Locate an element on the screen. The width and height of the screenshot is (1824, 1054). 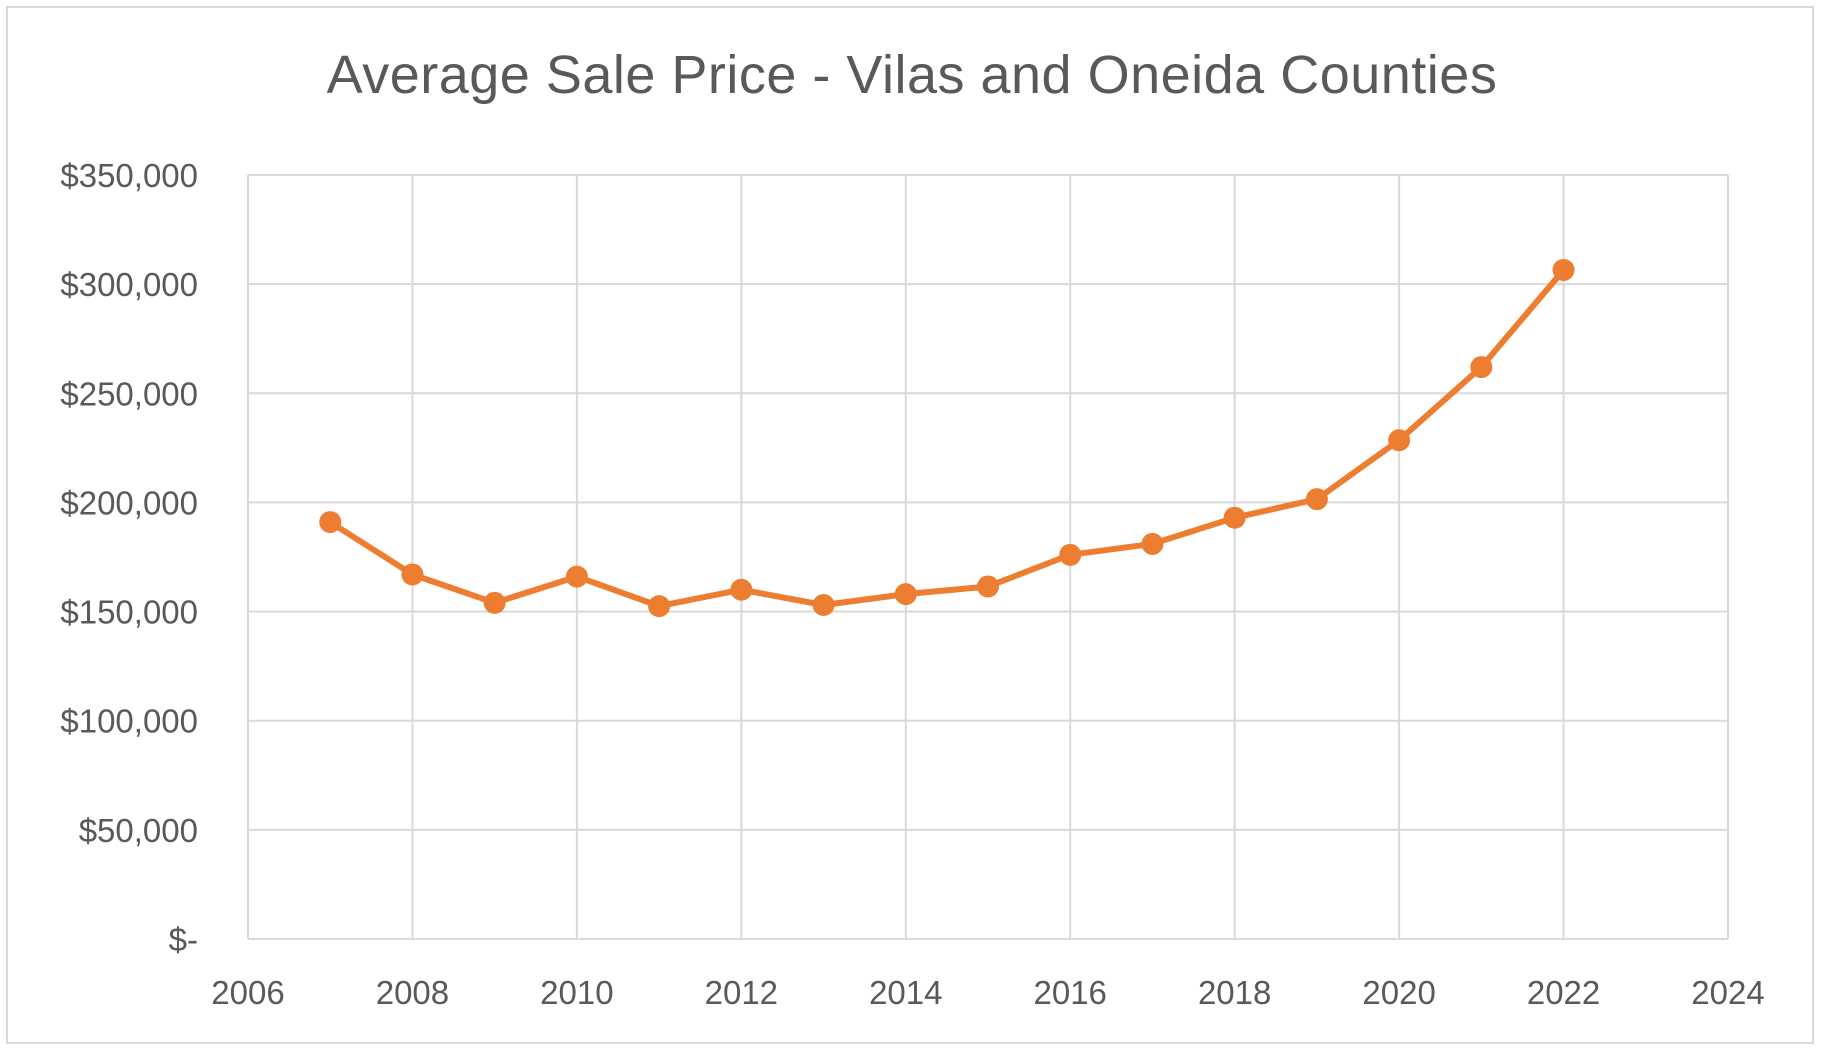
x-tick-label: 2010 is located at coordinates (576, 992).